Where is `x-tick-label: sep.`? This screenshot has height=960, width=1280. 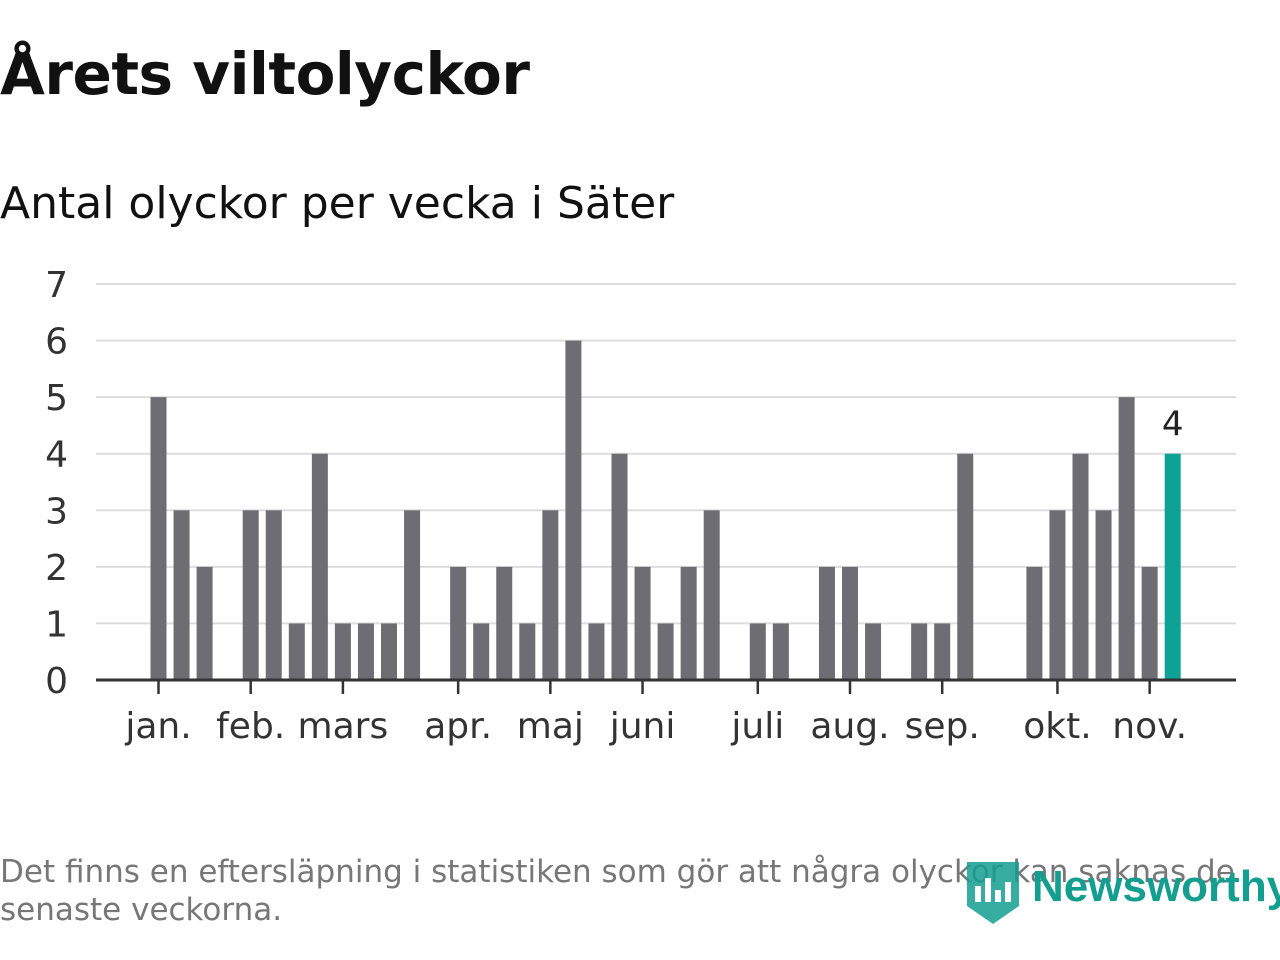
x-tick-label: sep. is located at coordinates (942, 726).